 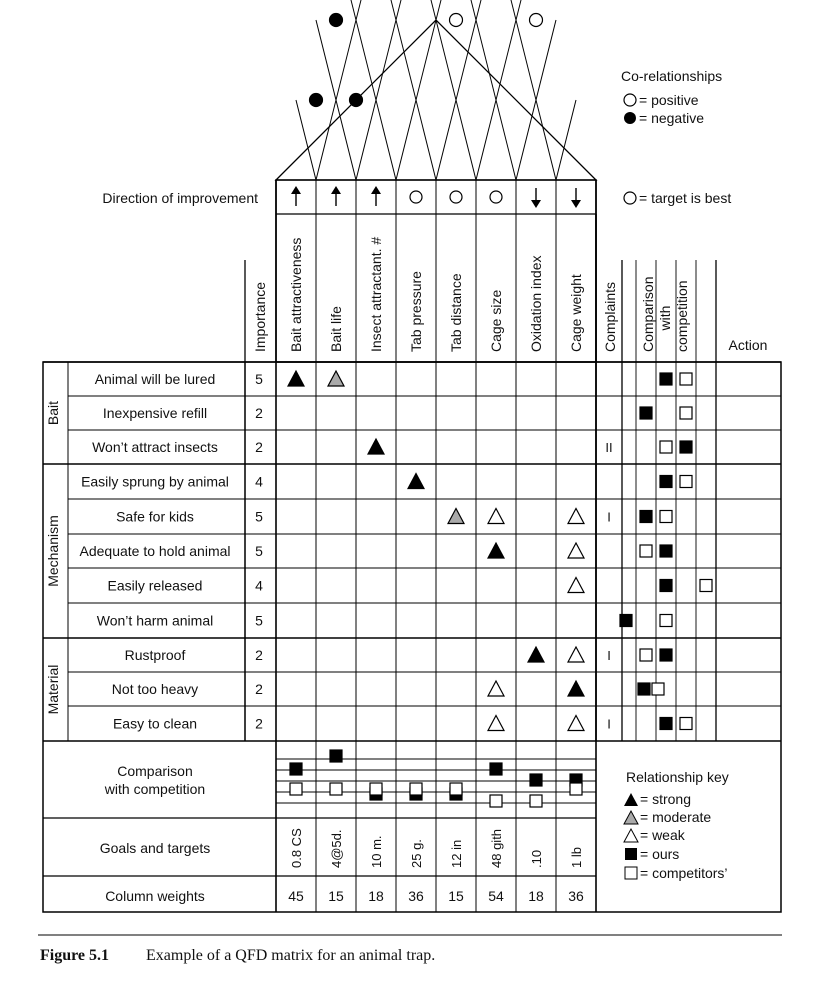 I want to click on strong-legend-icon, so click(x=631, y=799).